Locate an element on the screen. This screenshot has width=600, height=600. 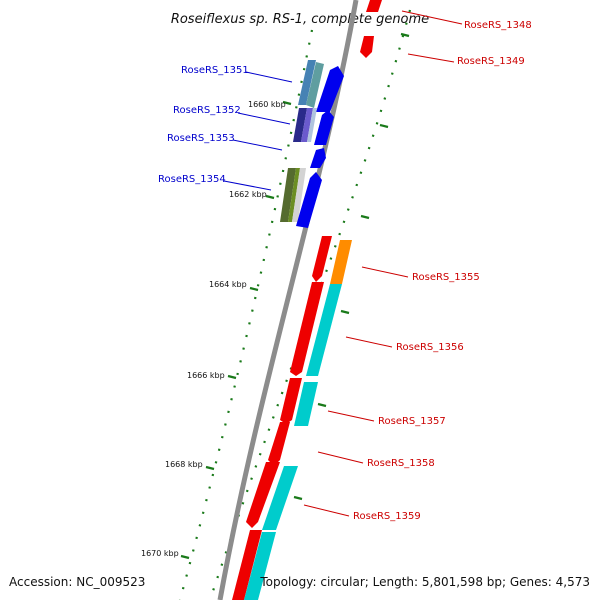
gene-1354-bar-olive is located at coordinates (288, 195).